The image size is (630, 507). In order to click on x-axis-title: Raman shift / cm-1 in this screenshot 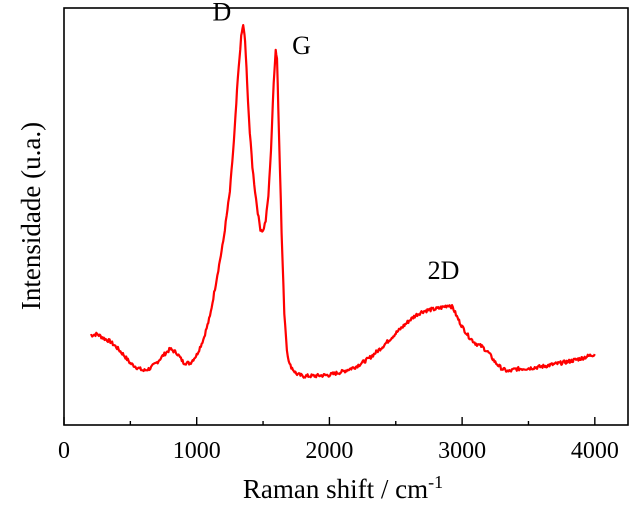, I will do `click(343, 488)`.